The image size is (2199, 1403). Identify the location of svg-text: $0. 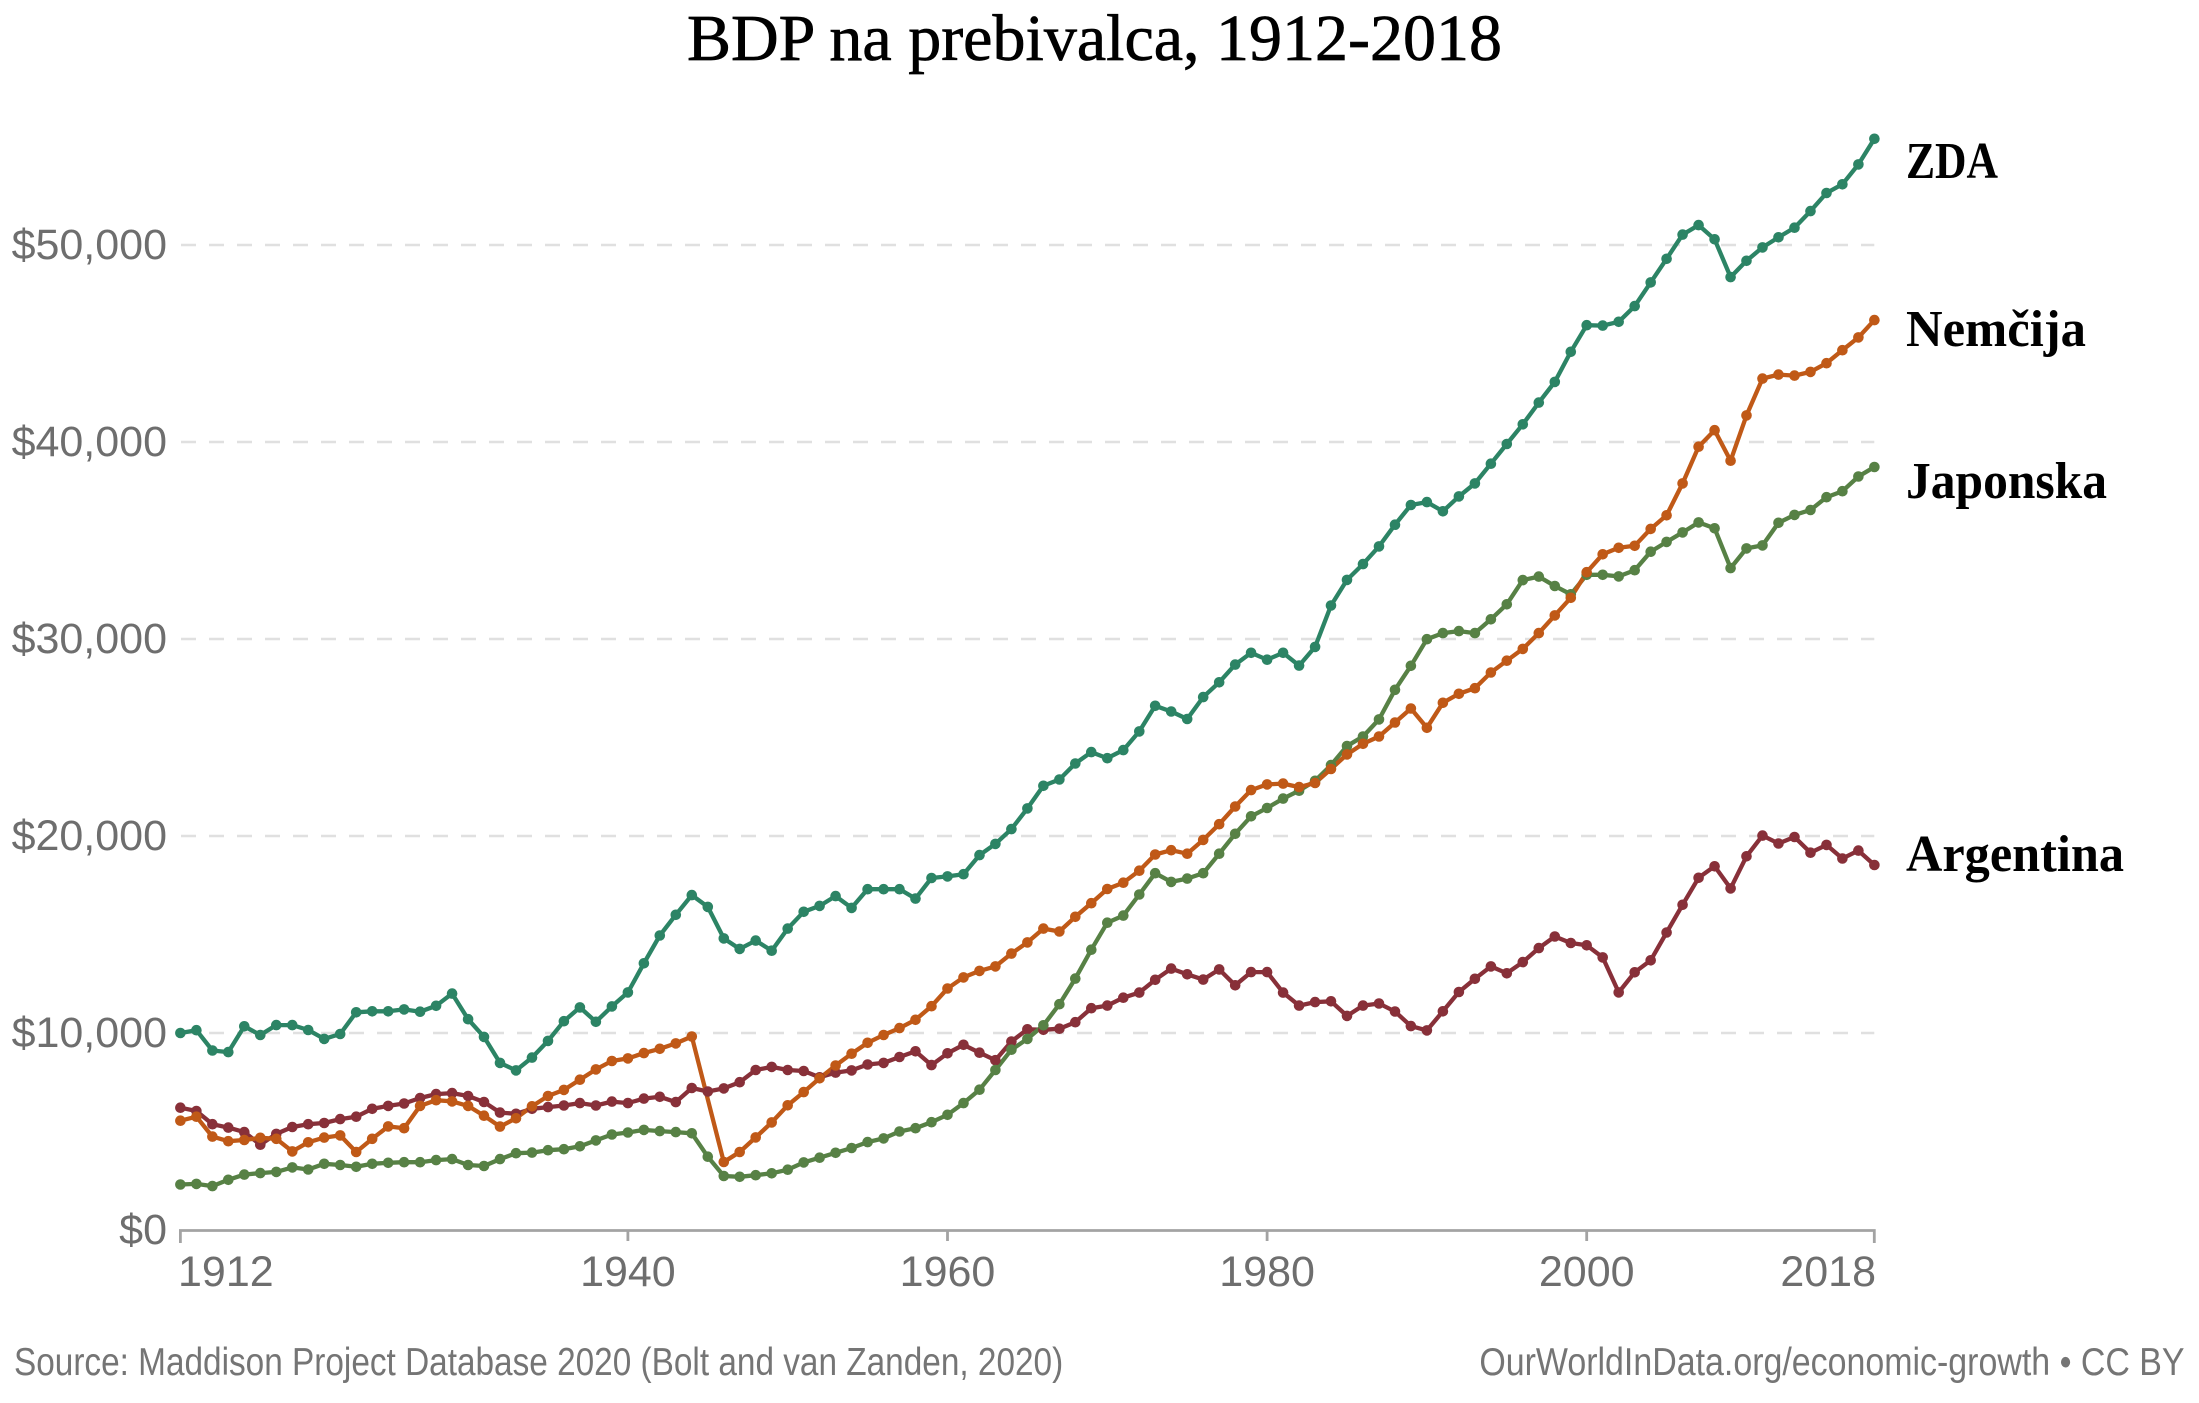
(143, 1230).